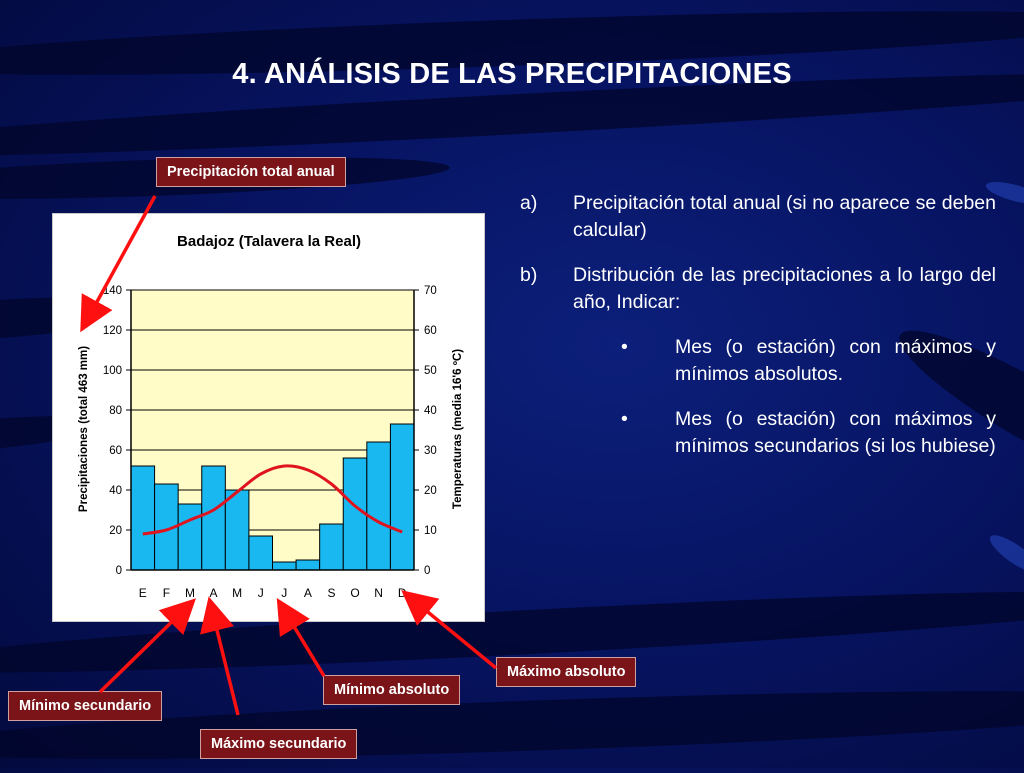  What do you see at coordinates (115, 411) in the screenshot?
I see `y-tick-label: 80` at bounding box center [115, 411].